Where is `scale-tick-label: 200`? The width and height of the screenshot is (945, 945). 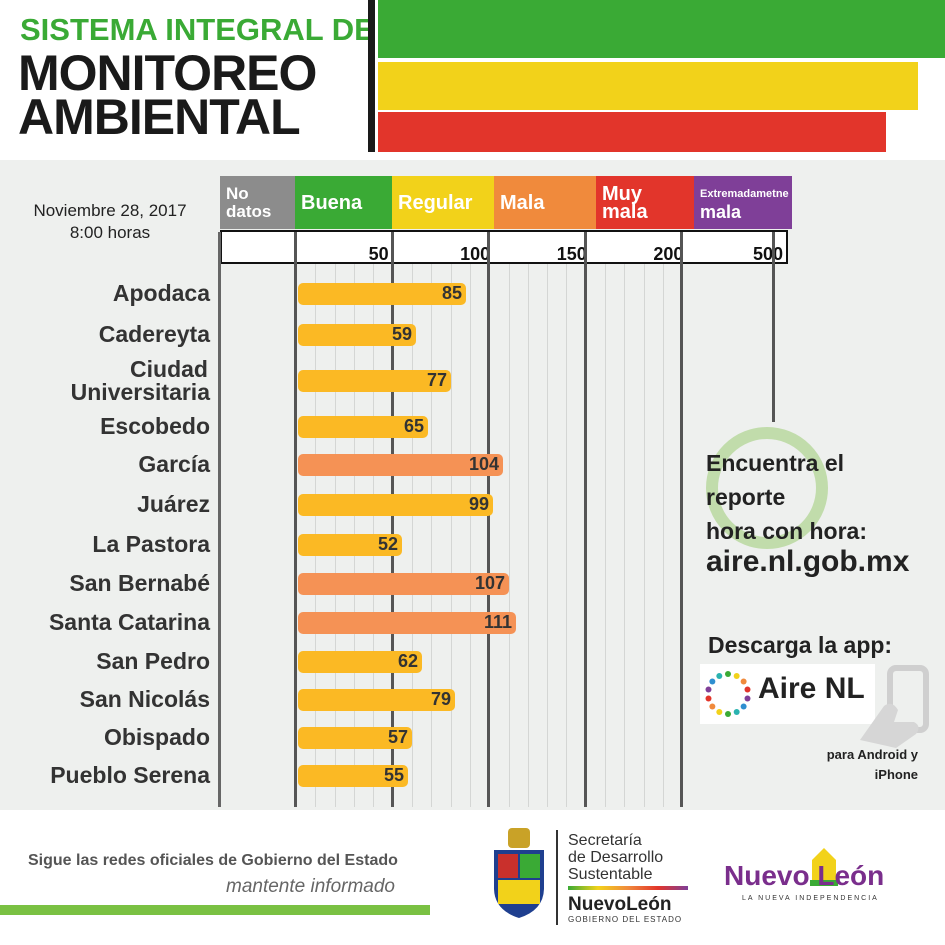 scale-tick-label: 200 is located at coordinates (668, 254).